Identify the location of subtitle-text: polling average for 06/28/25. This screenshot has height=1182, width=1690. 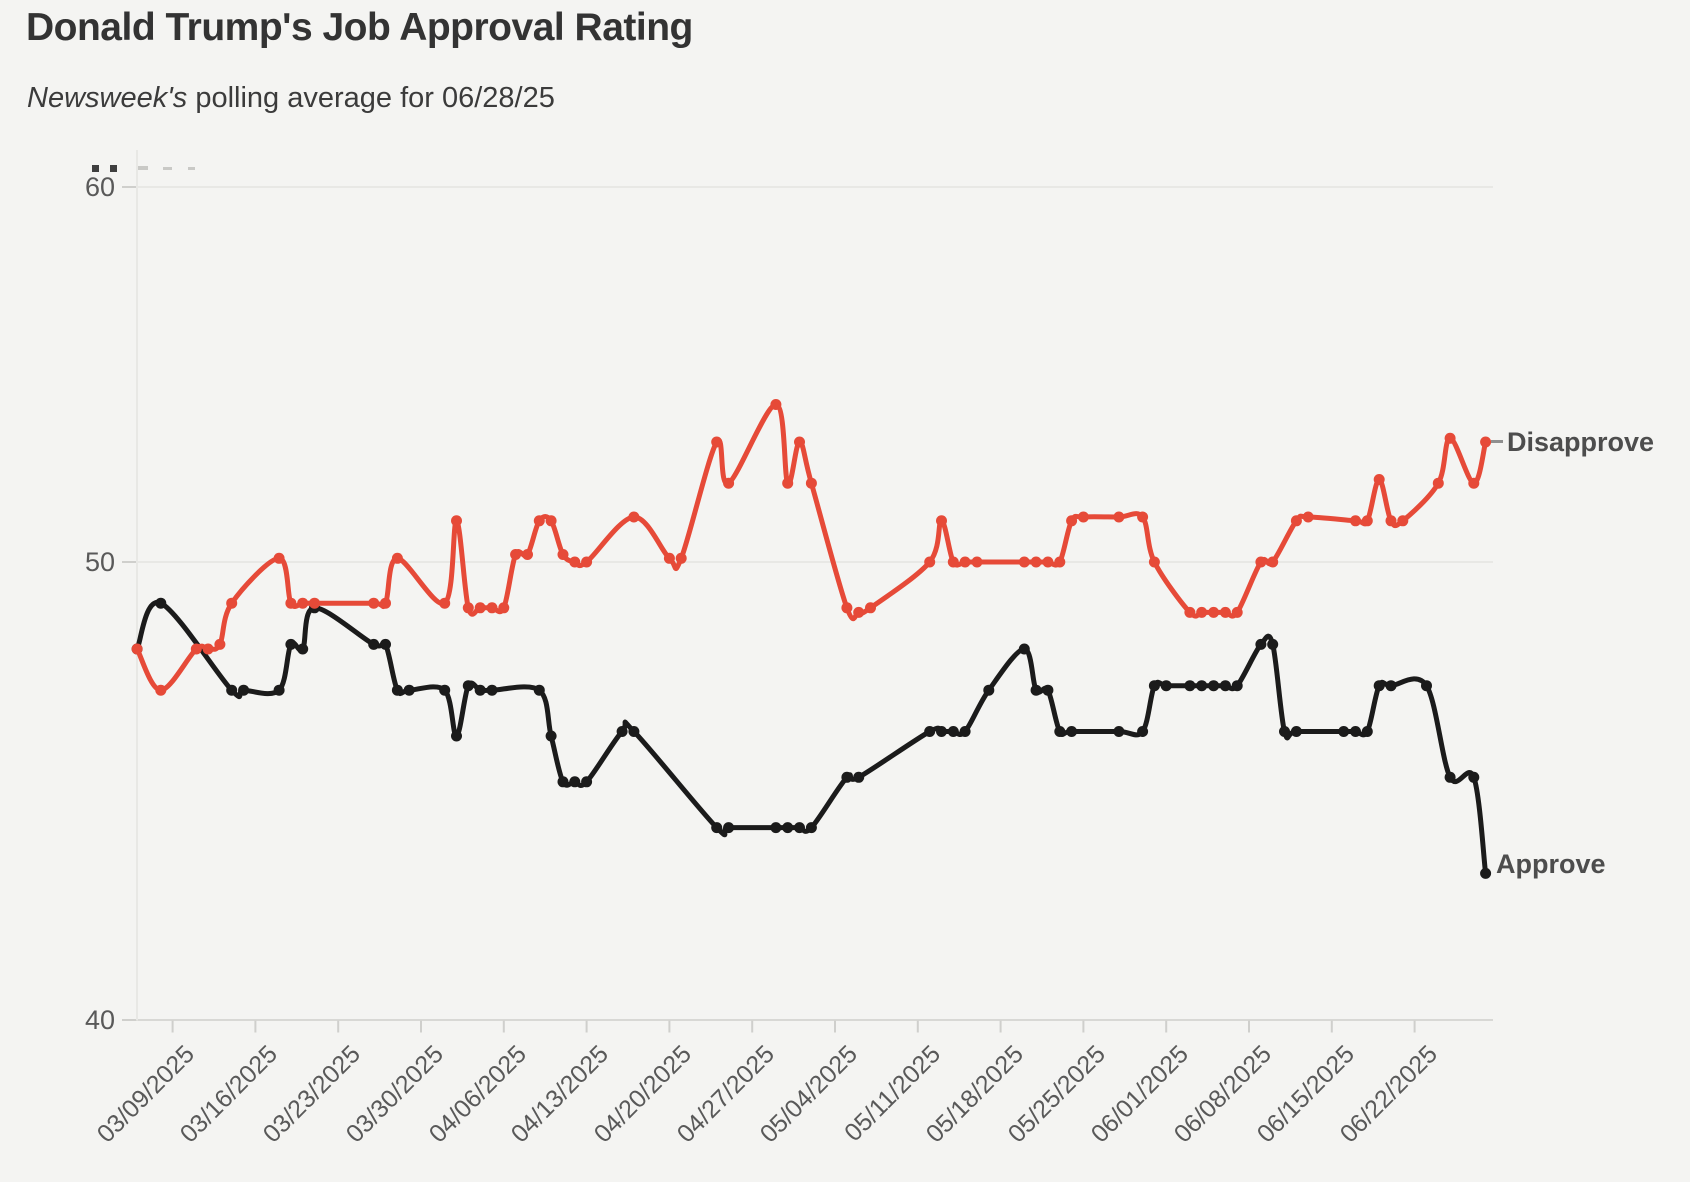
(371, 98).